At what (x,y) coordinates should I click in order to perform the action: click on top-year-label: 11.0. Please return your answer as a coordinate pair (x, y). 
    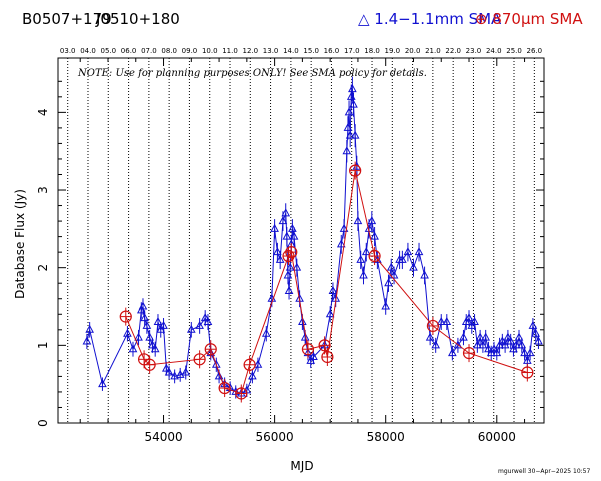
    Looking at the image, I should click on (230, 51).